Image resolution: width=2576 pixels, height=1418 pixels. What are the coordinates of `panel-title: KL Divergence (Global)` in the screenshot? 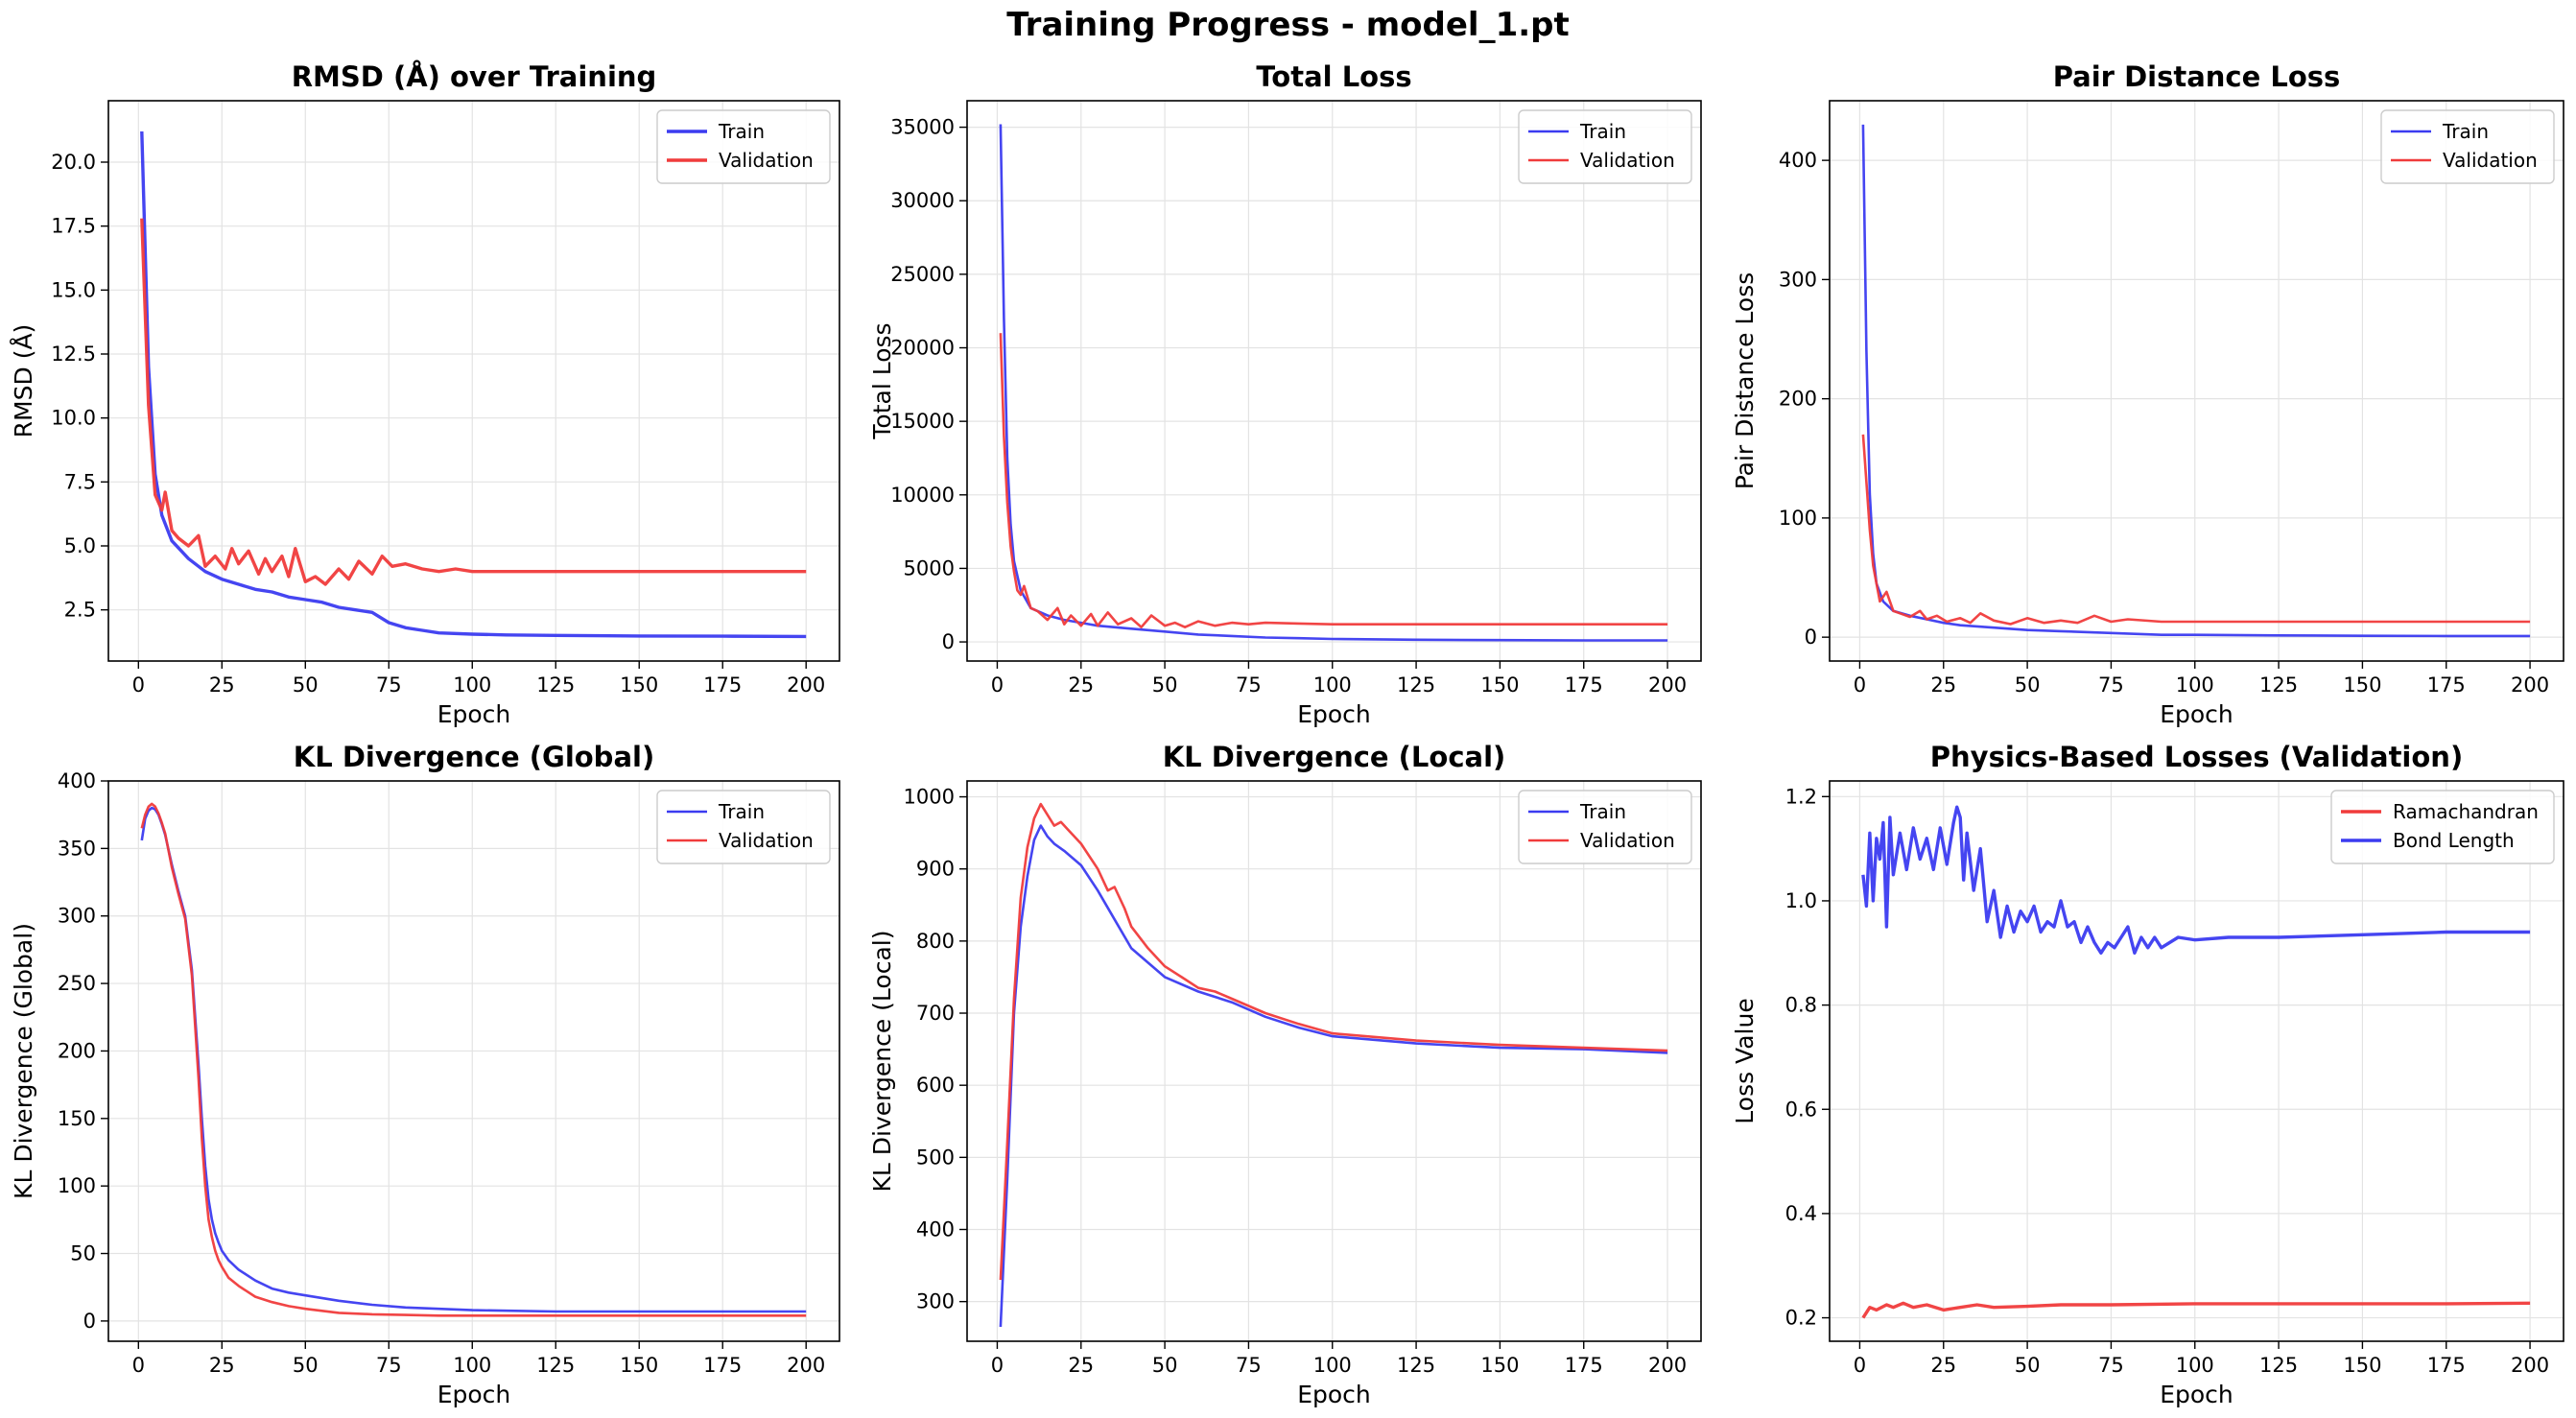 It's located at (474, 757).